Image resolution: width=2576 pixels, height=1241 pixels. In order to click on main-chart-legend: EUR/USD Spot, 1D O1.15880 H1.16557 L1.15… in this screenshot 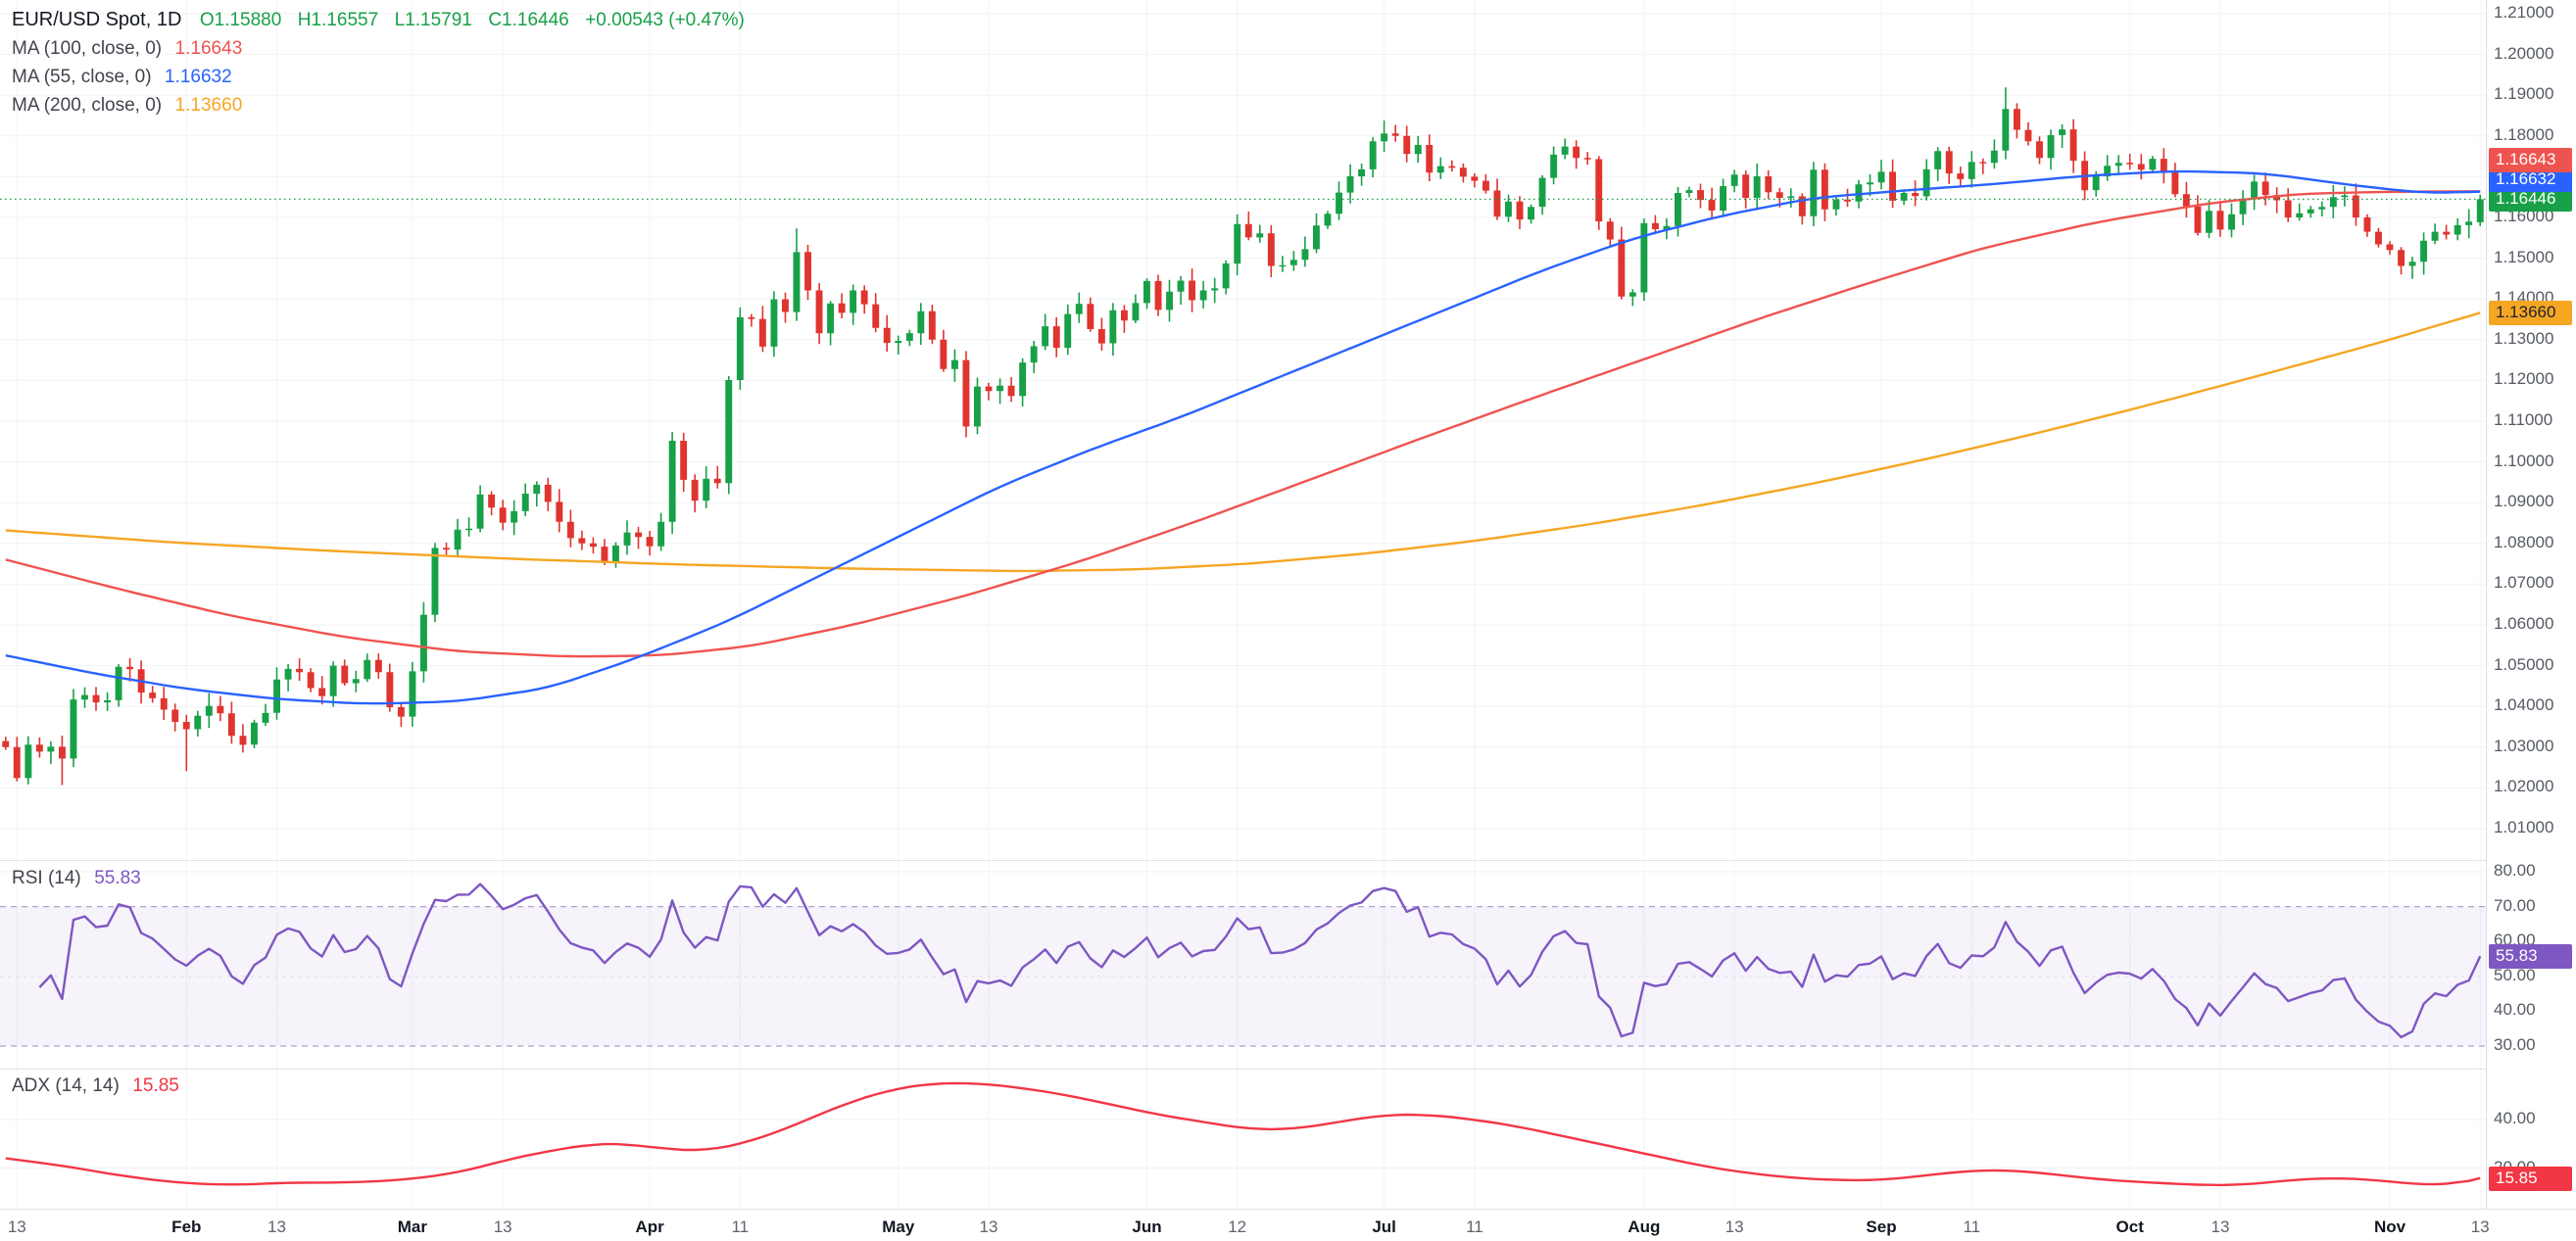, I will do `click(378, 63)`.